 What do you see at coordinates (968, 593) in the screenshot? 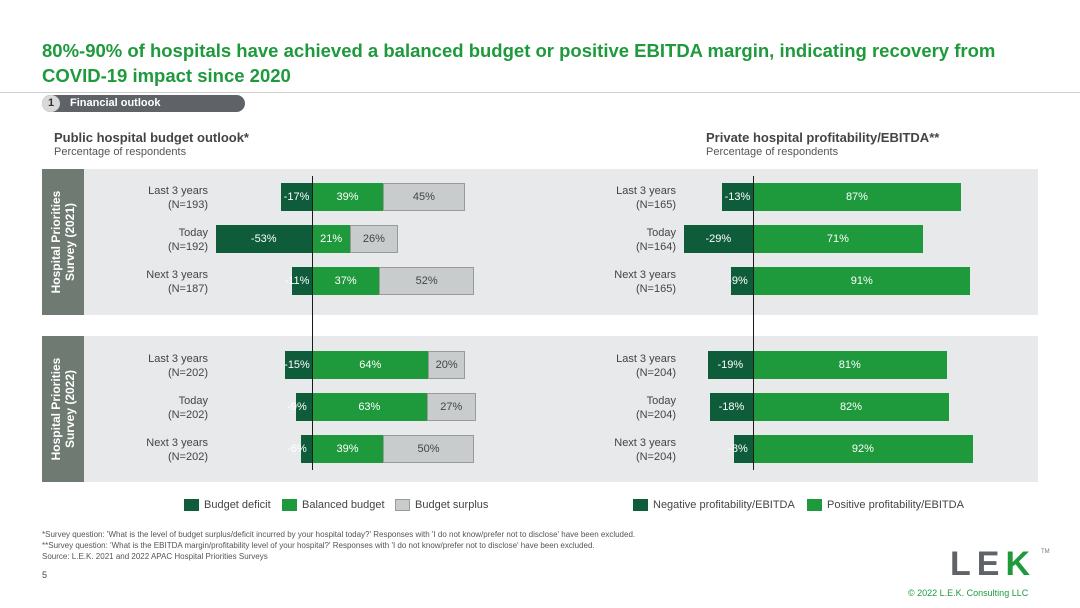
I see `copyright-text: © 2022 L.E.K. Consulting LLC` at bounding box center [968, 593].